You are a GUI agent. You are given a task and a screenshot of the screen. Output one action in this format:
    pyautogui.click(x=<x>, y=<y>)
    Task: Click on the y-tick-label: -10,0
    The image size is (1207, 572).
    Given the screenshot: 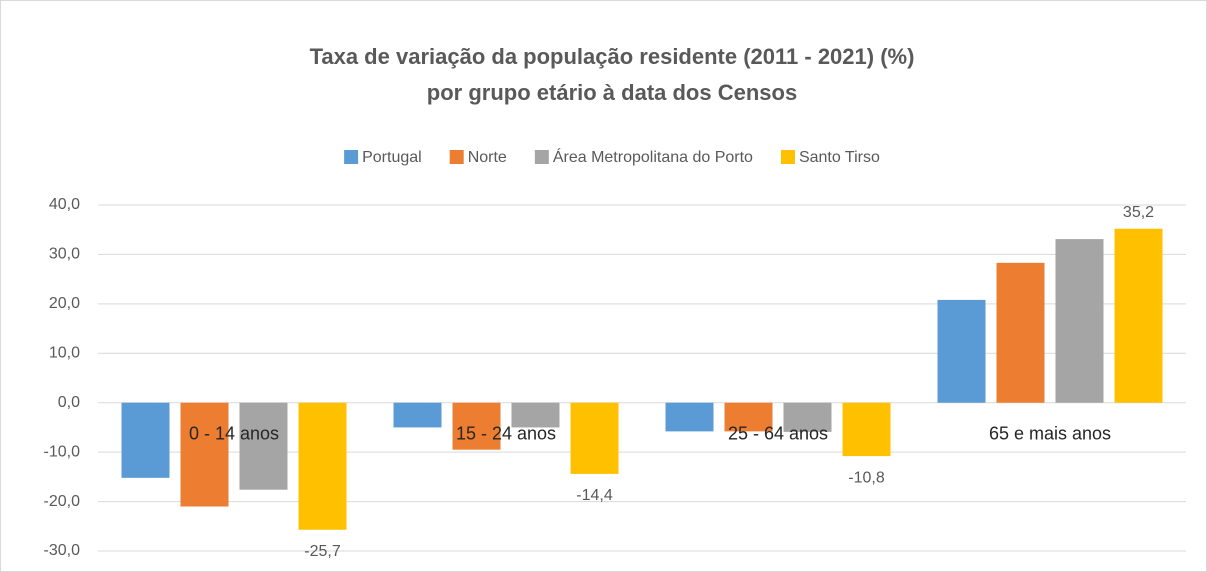 What is the action you would take?
    pyautogui.click(x=62, y=451)
    